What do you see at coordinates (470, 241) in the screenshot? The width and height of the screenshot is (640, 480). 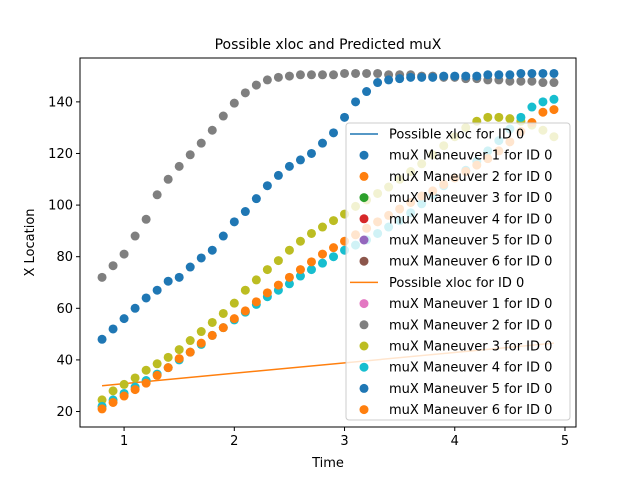 I see `legend-label: muX Maneuver 5 for ID 0` at bounding box center [470, 241].